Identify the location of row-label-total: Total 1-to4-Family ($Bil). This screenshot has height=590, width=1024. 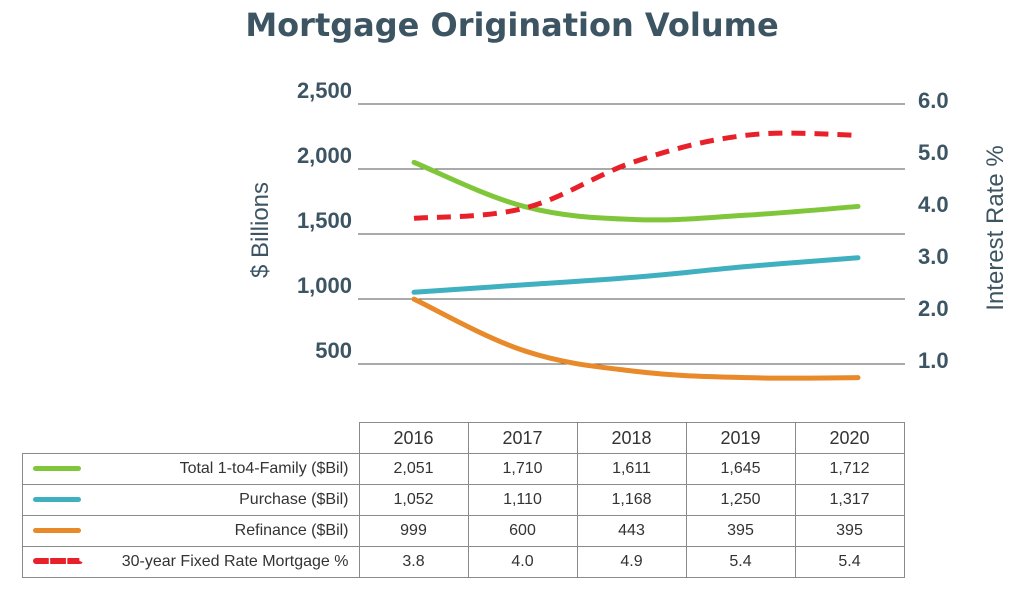
(191, 469).